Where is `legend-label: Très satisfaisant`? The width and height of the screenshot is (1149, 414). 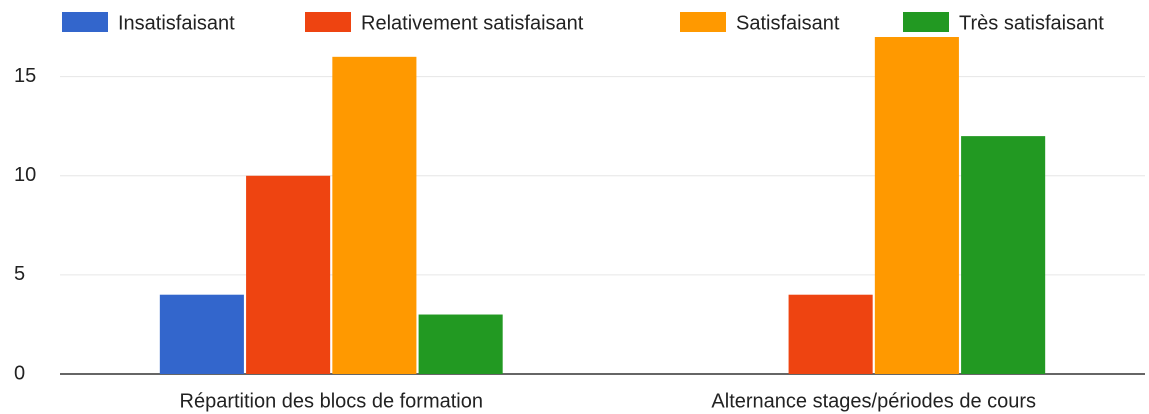
legend-label: Très satisfaisant is located at coordinates (1031, 23).